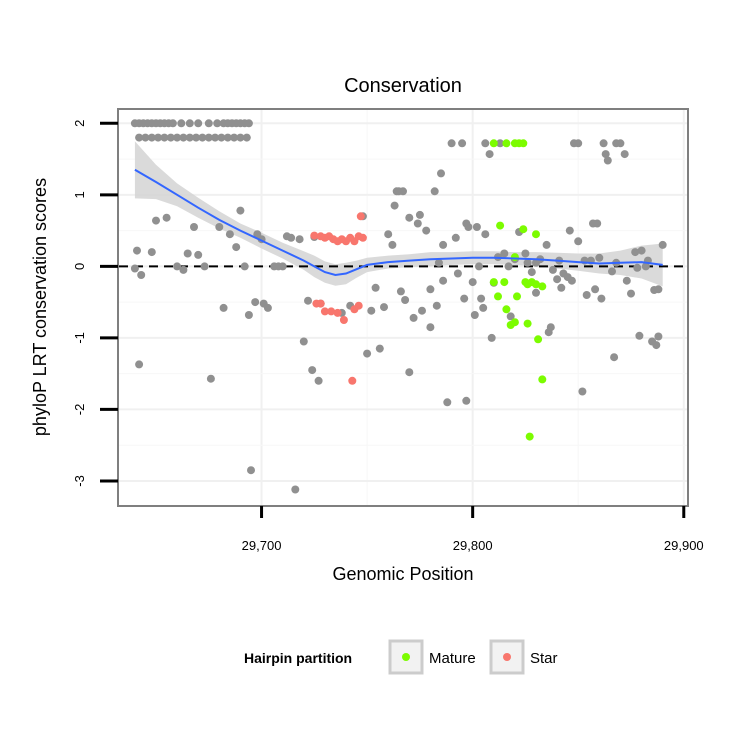 This screenshot has width=750, height=755. I want to click on y-tick-label: 2, so click(79, 123).